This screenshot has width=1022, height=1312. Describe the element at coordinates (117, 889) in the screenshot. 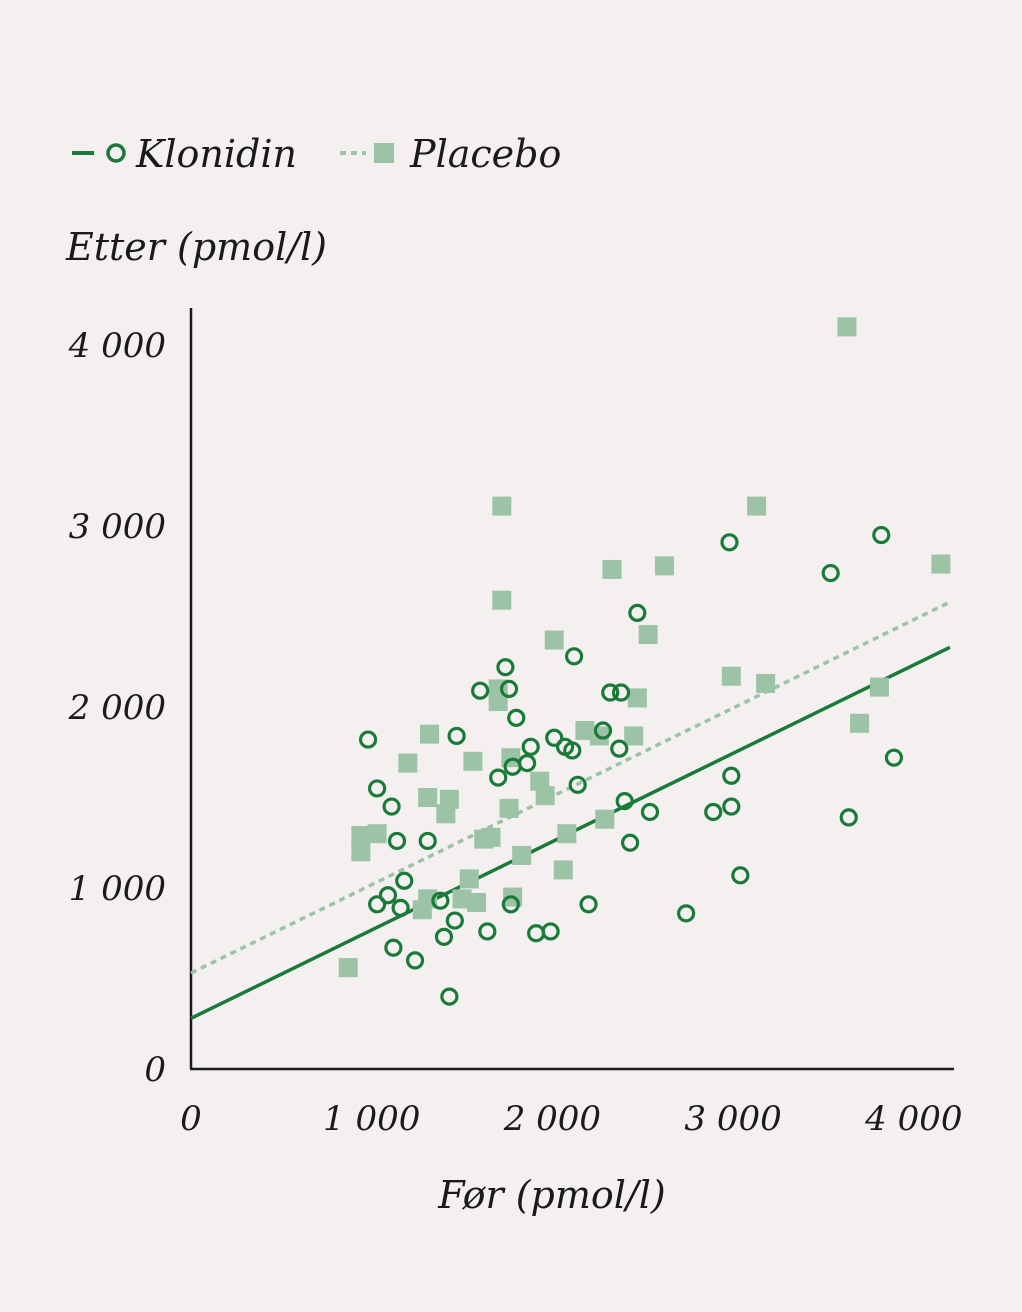

I see `y-tick-label: 1 000` at that location.